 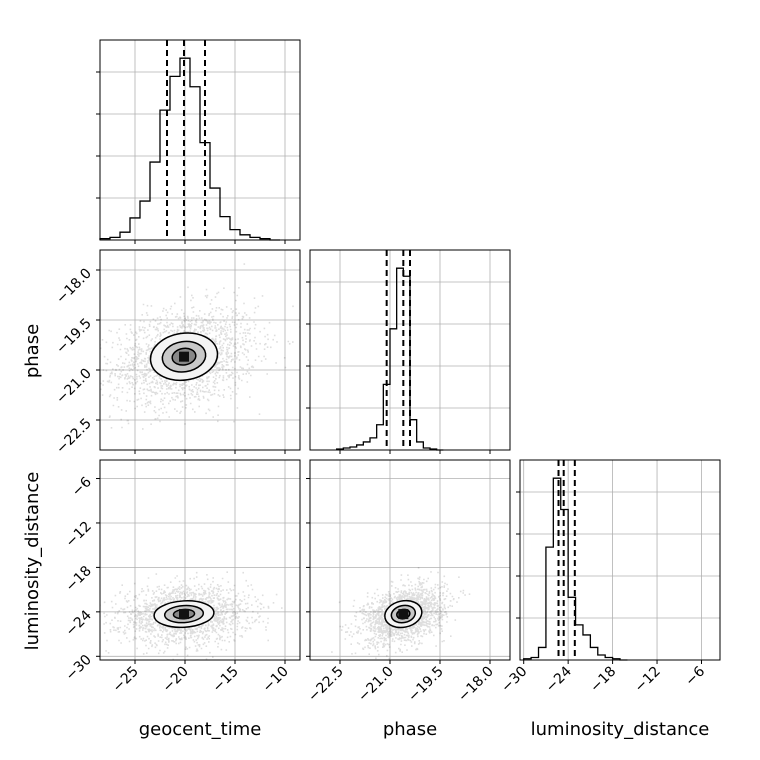 What do you see at coordinates (575, 569) in the screenshot?
I see `histogram-luminosity_distance` at bounding box center [575, 569].